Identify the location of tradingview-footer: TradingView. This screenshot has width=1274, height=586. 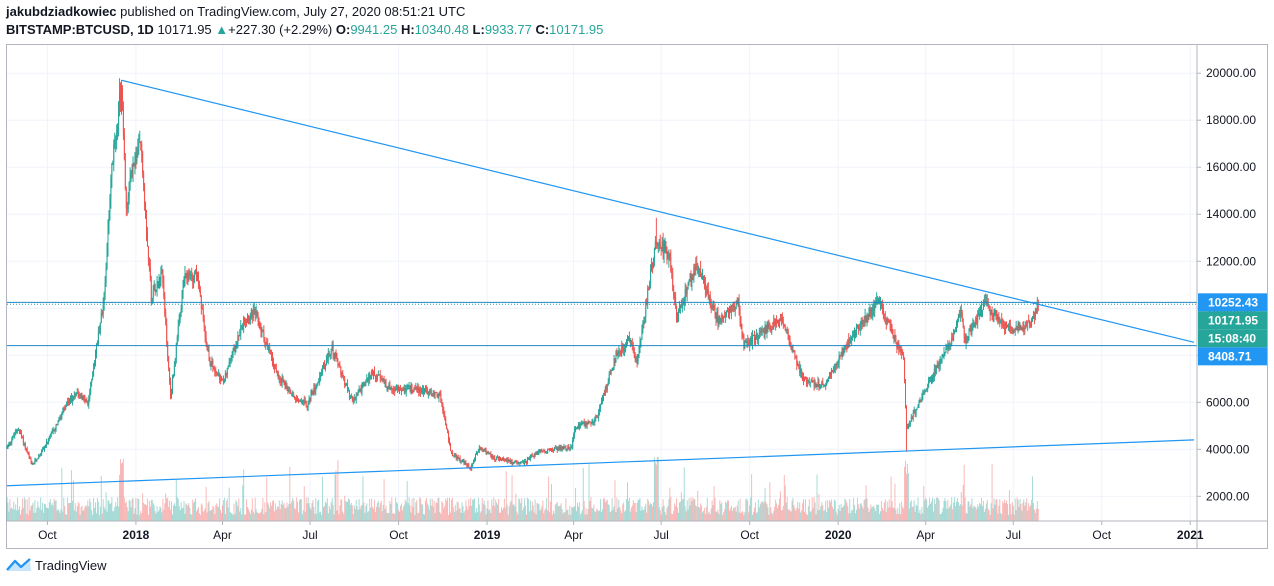
(56, 566).